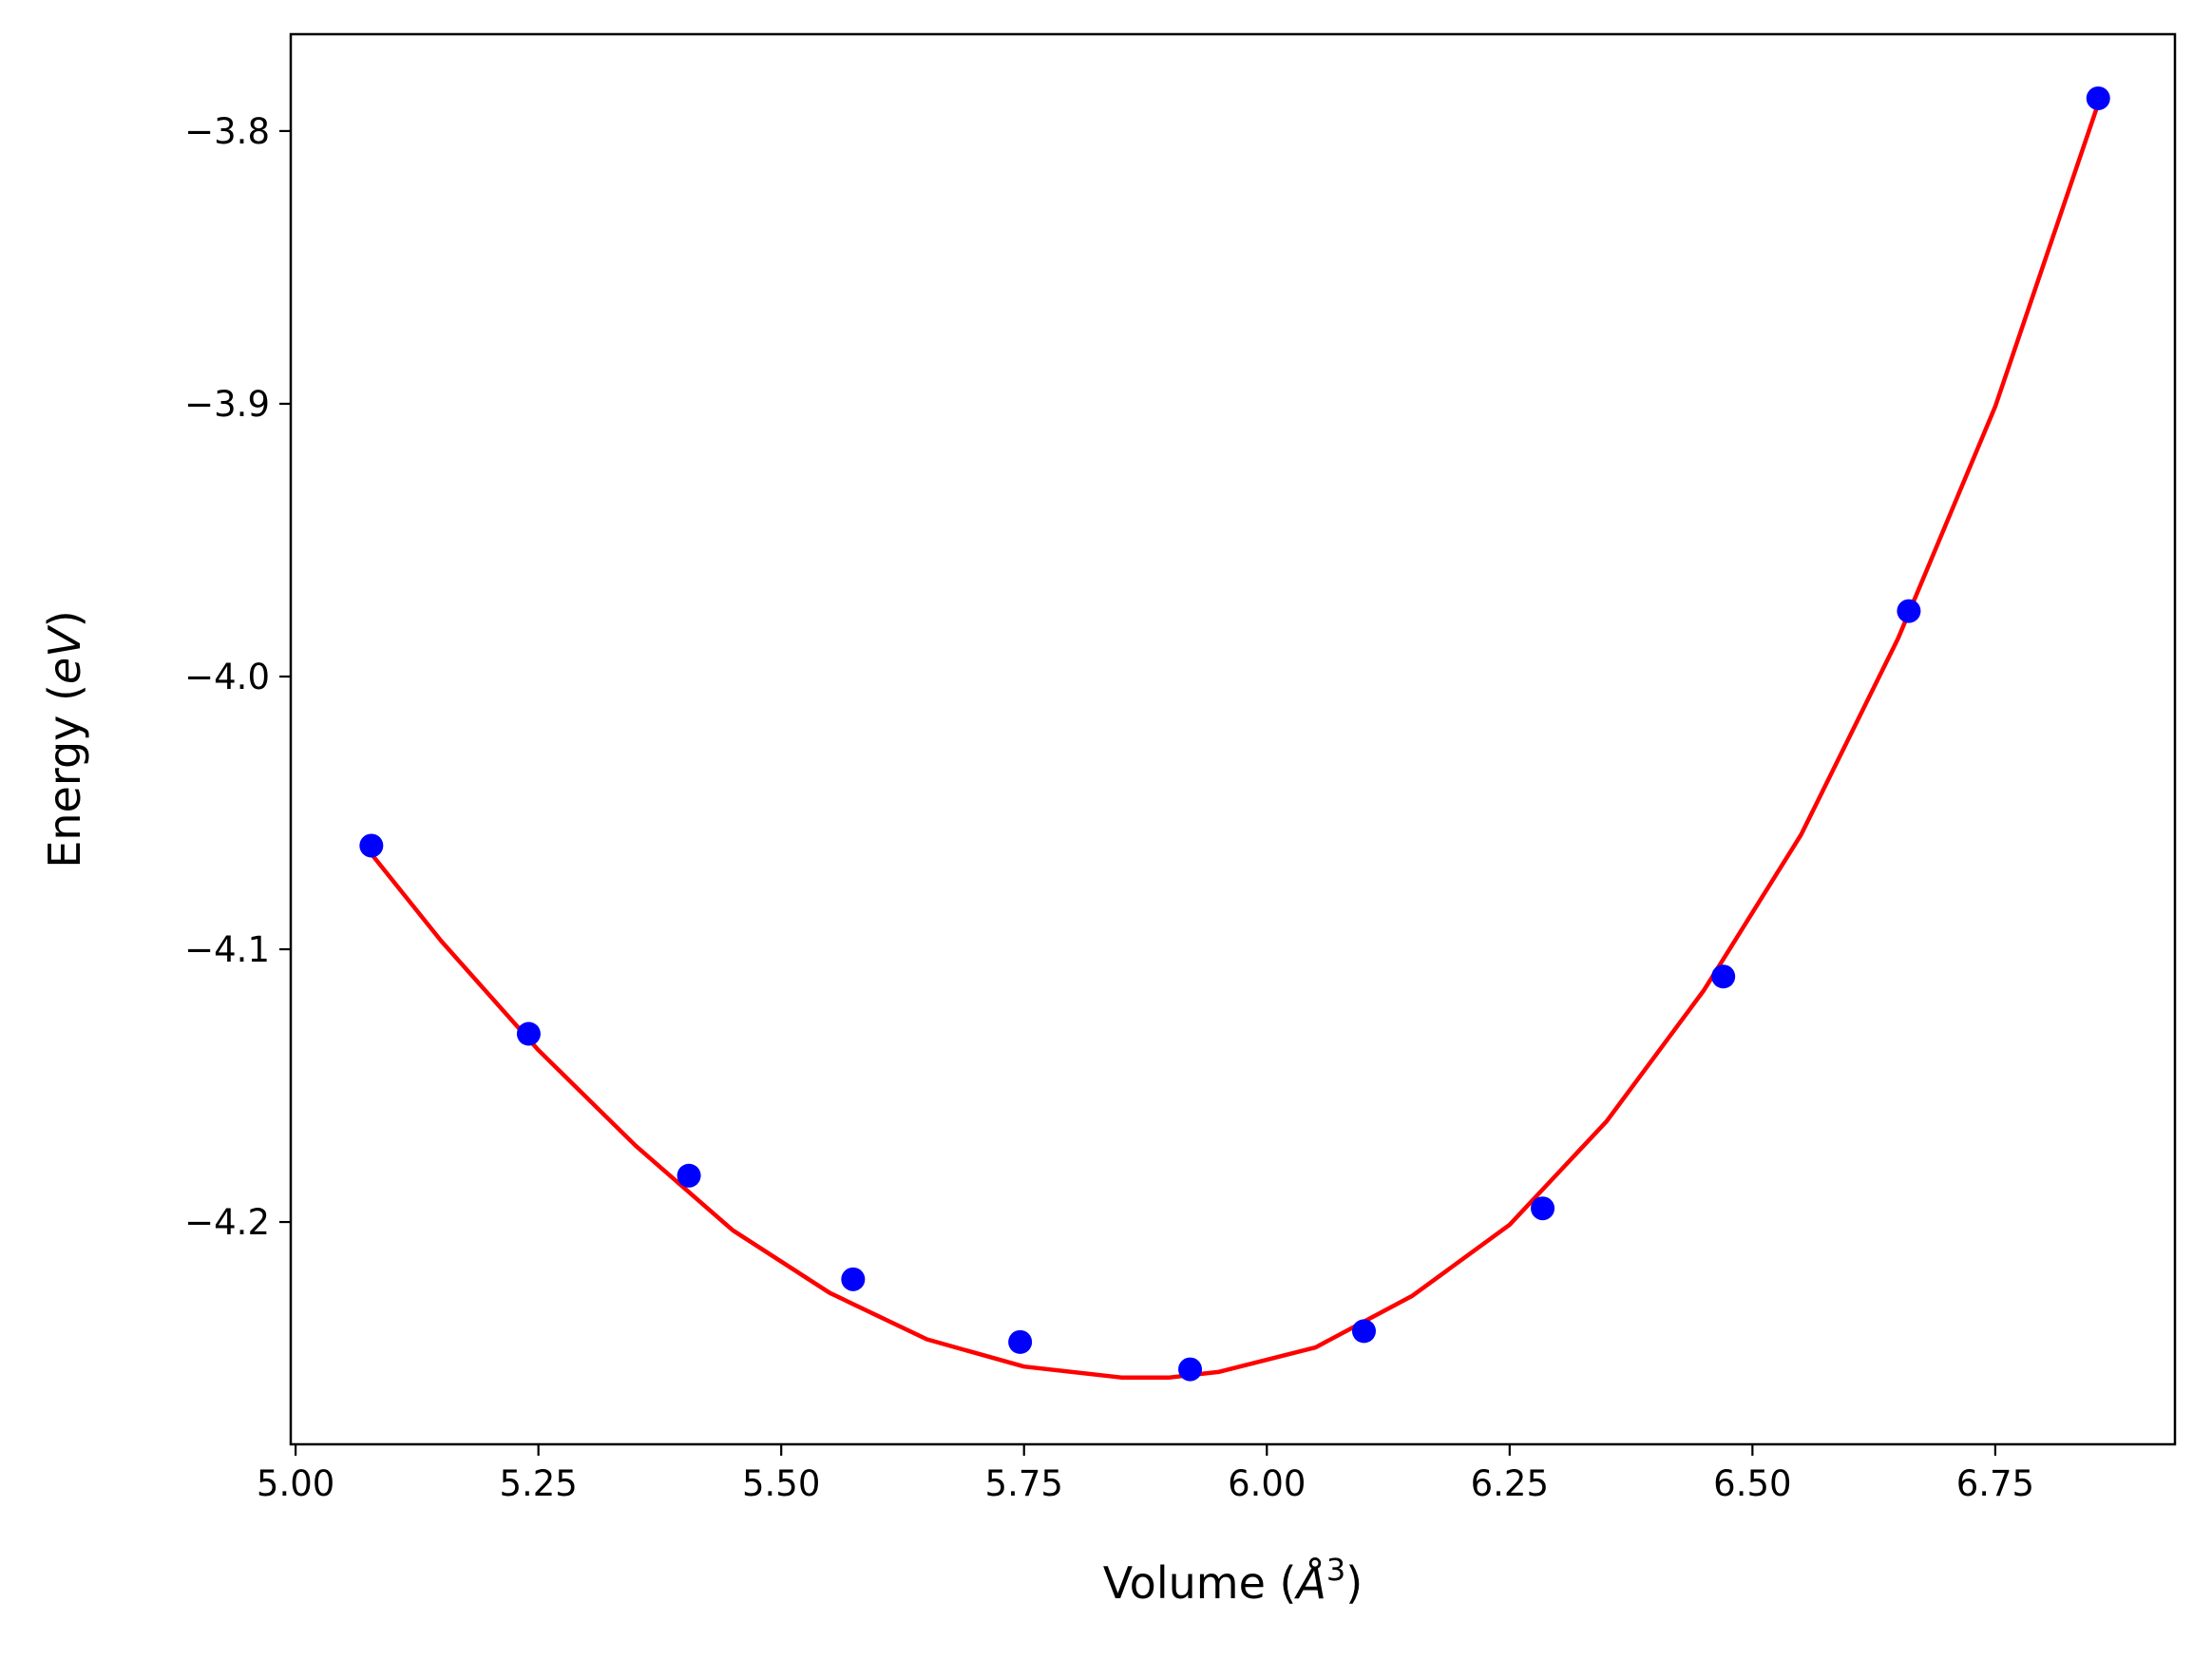 This screenshot has width=2212, height=1660. What do you see at coordinates (1233, 1580) in the screenshot?
I see `x-axis-label: Volume (Å3)` at bounding box center [1233, 1580].